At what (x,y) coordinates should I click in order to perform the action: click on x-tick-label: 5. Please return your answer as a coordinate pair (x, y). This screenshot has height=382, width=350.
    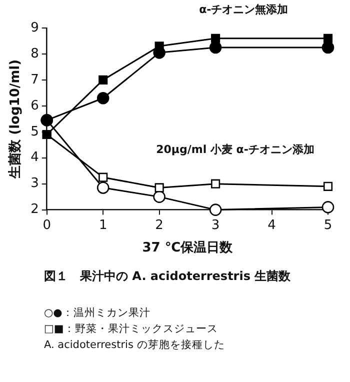
    Looking at the image, I should click on (328, 225).